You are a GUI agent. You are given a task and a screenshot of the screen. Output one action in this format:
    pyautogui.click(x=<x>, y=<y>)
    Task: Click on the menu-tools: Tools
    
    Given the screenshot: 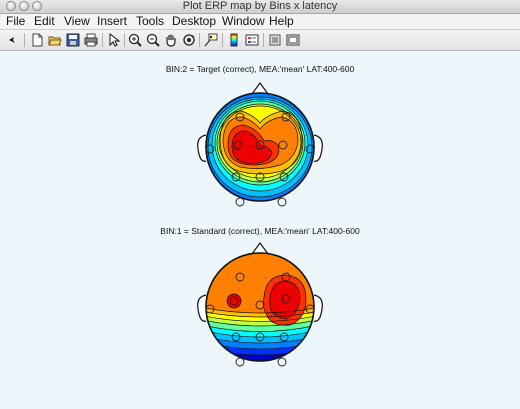 What is the action you would take?
    pyautogui.click(x=150, y=21)
    